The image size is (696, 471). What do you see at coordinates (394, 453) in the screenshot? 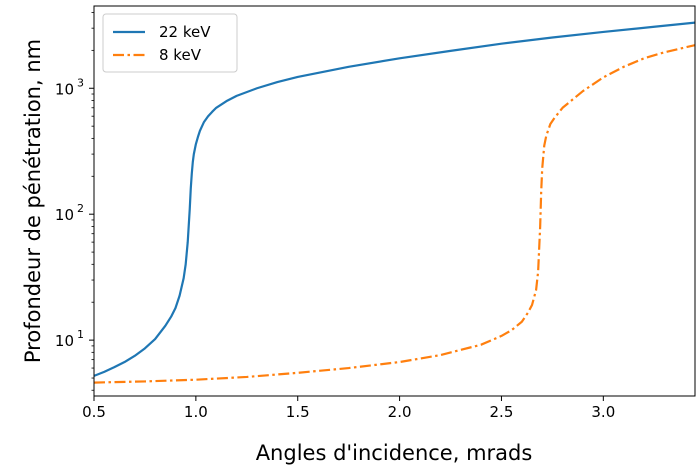
I see `x-axis-label: Angles d'incidence, mrads` at bounding box center [394, 453].